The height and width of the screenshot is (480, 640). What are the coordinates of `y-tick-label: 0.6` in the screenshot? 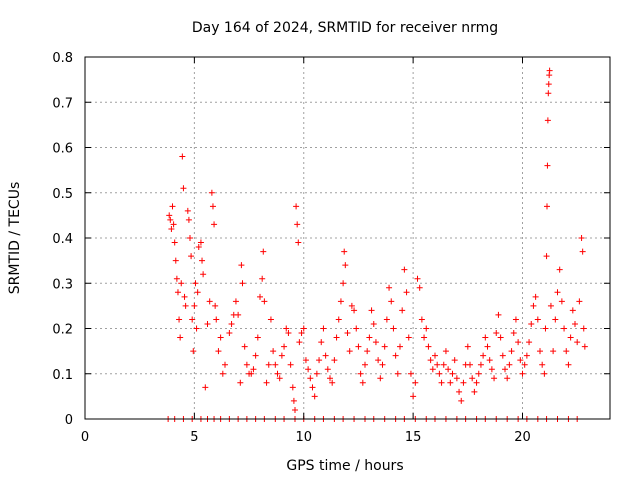 It's located at (62, 149).